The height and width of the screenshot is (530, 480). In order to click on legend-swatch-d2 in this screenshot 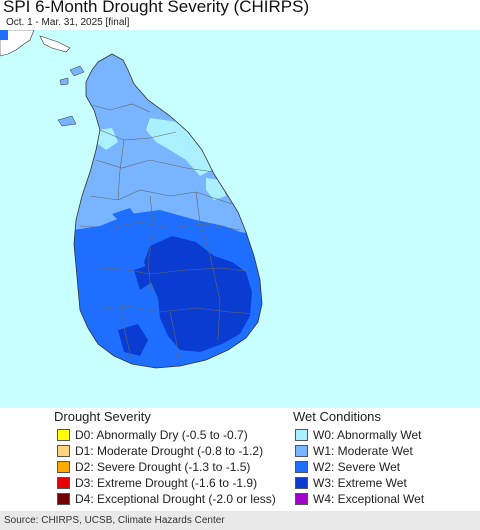, I will do `click(63, 467)`.